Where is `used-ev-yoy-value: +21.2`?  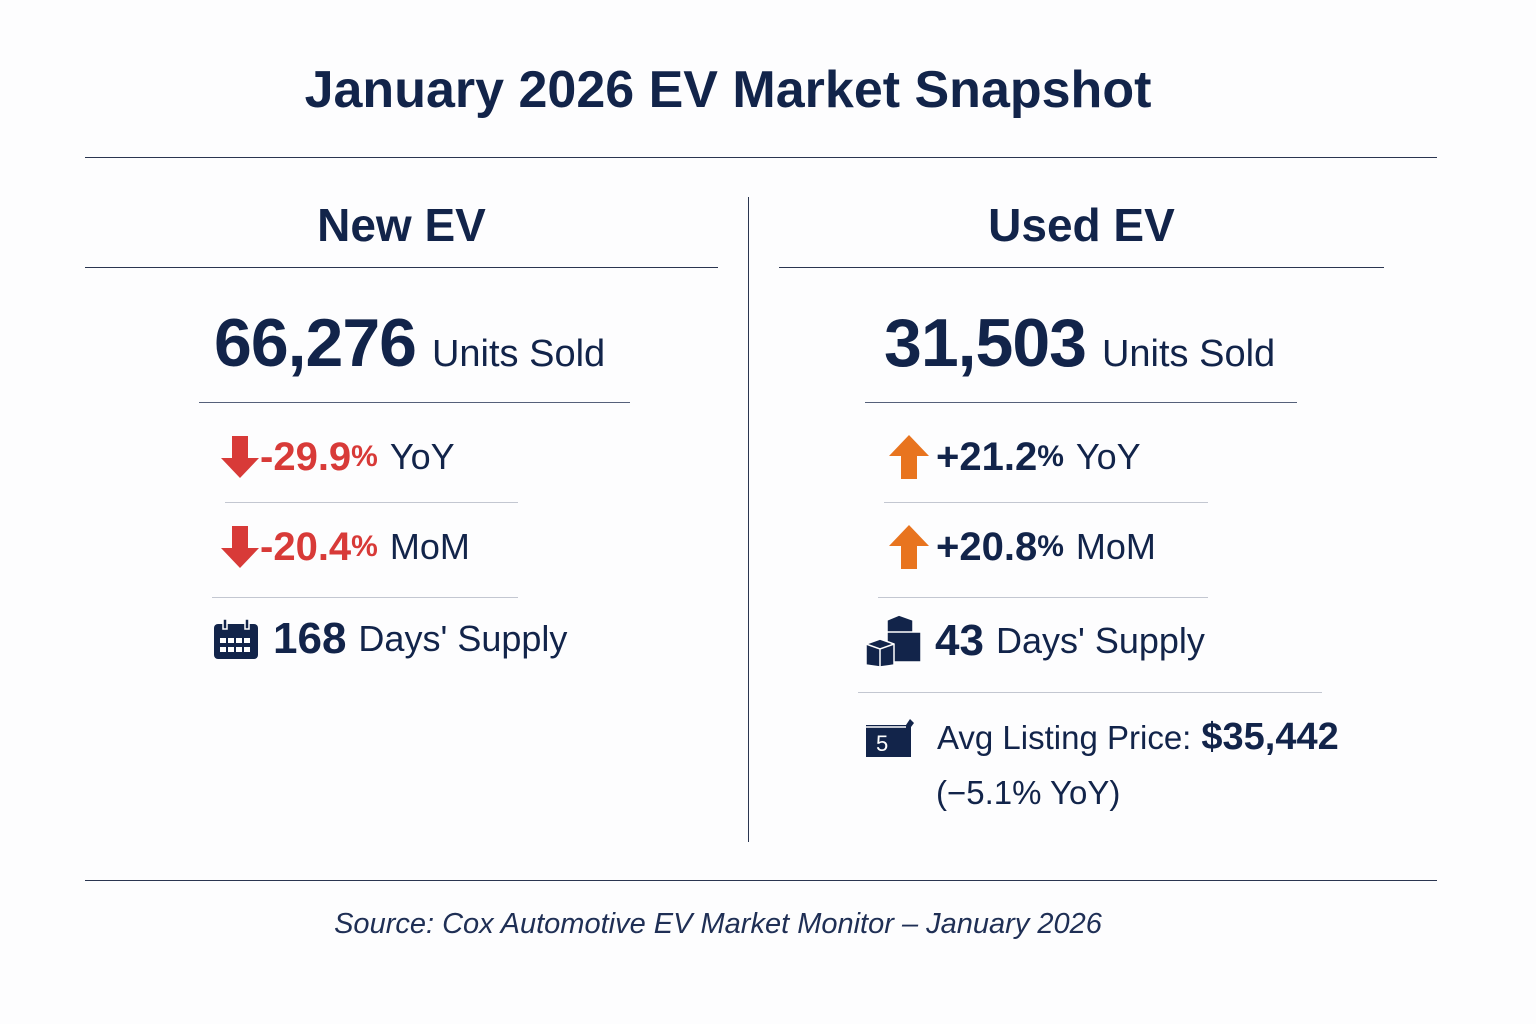 used-ev-yoy-value: +21.2 is located at coordinates (987, 456).